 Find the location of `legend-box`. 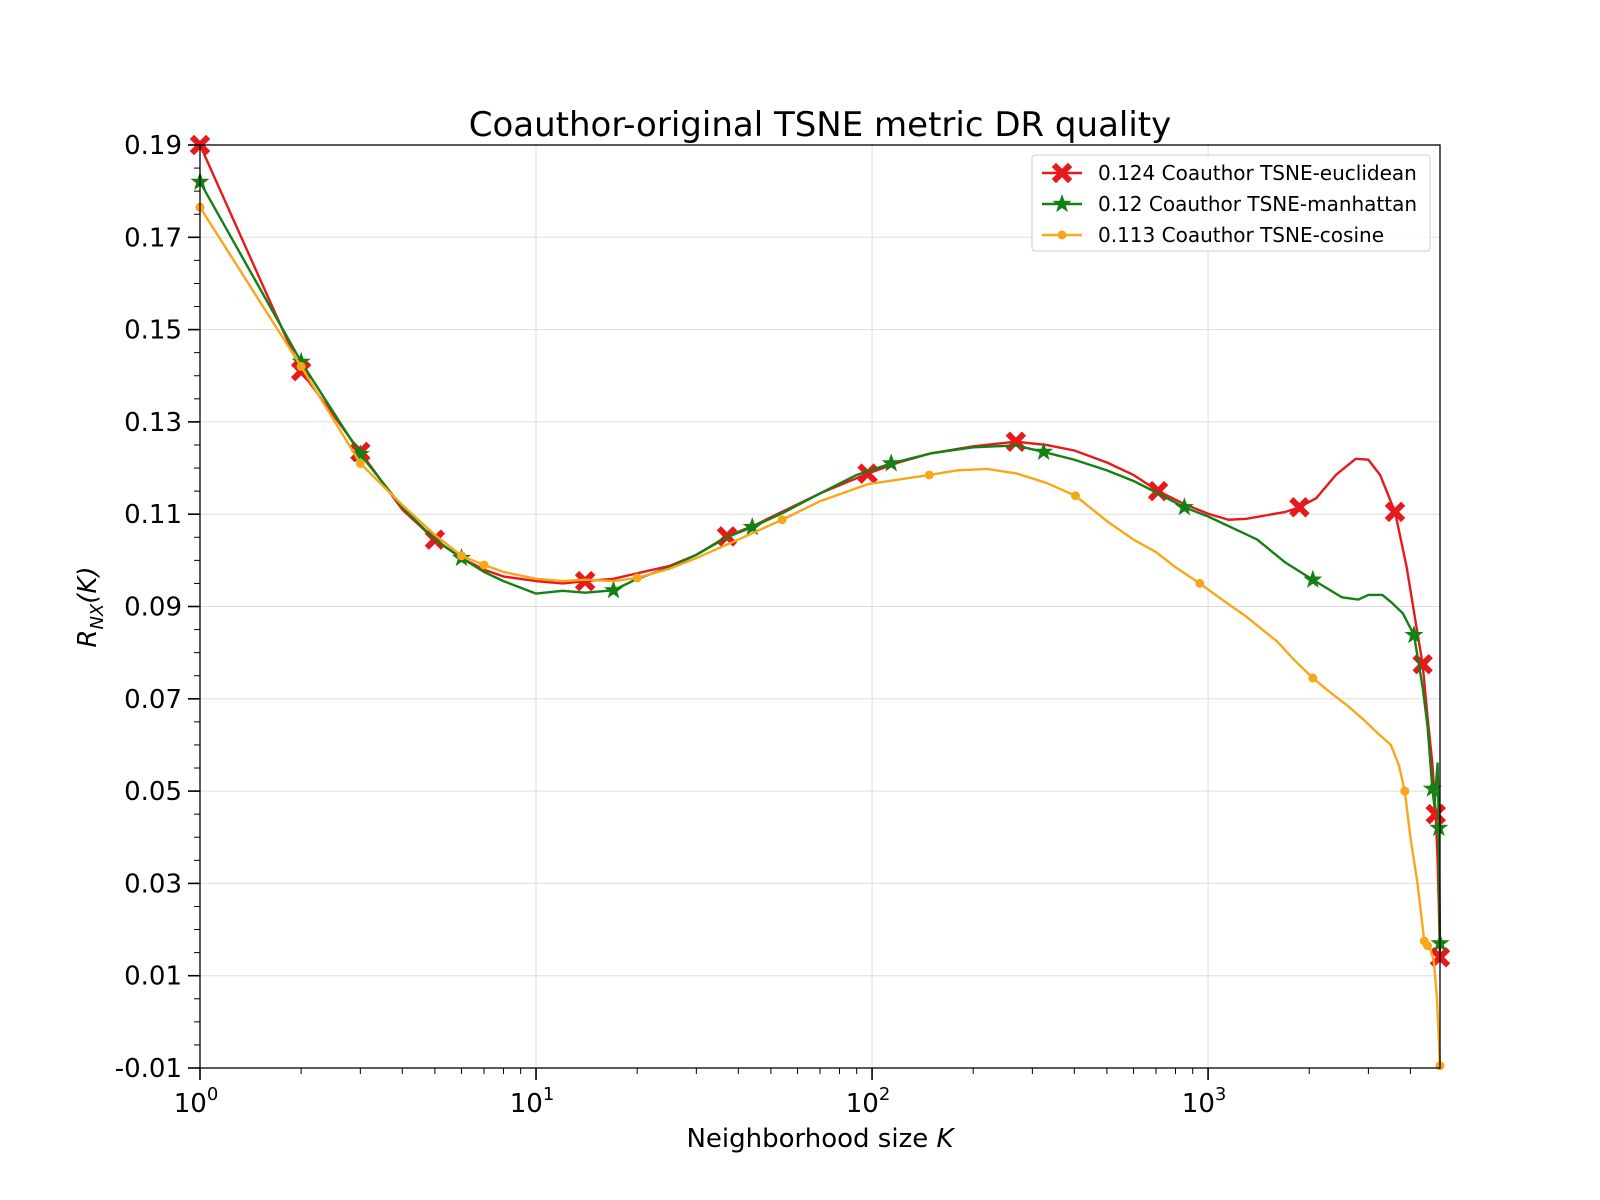

legend-box is located at coordinates (1231, 203).